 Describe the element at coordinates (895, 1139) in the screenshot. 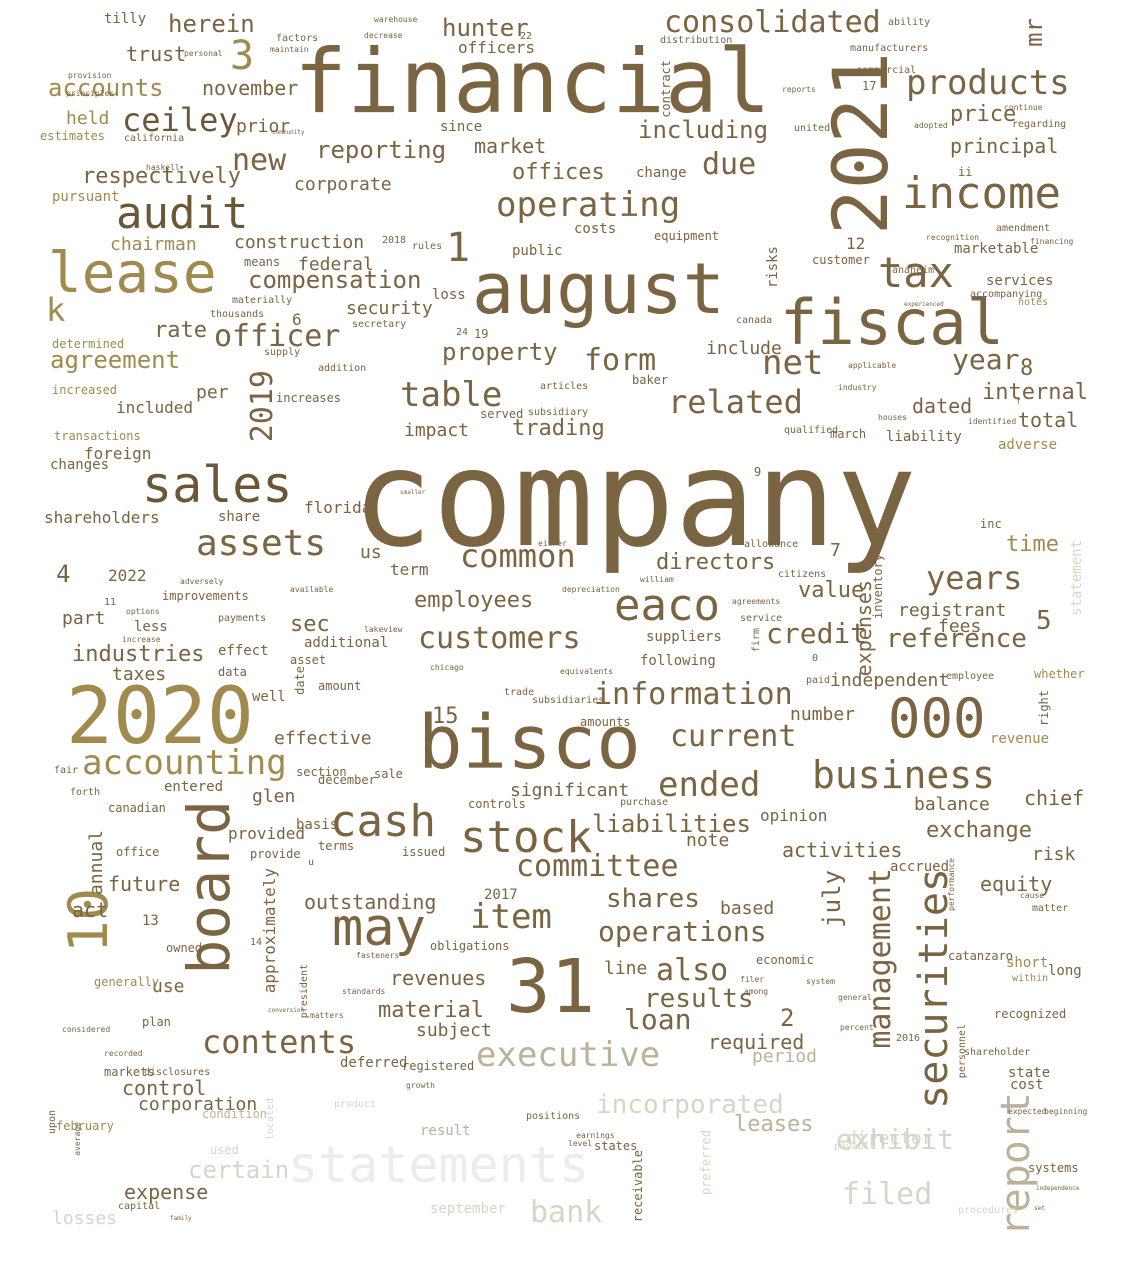

I see `word-exhibit: exhibit` at that location.